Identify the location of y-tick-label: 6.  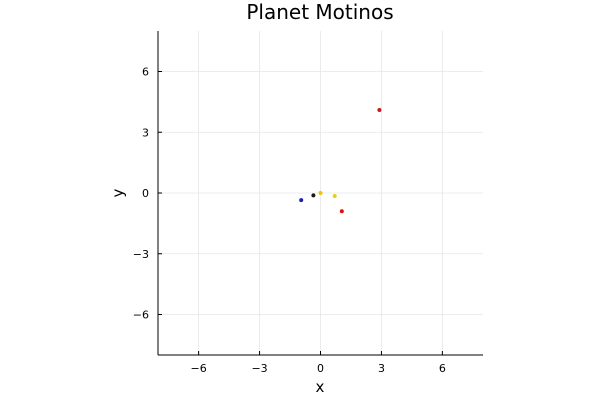
(145, 72).